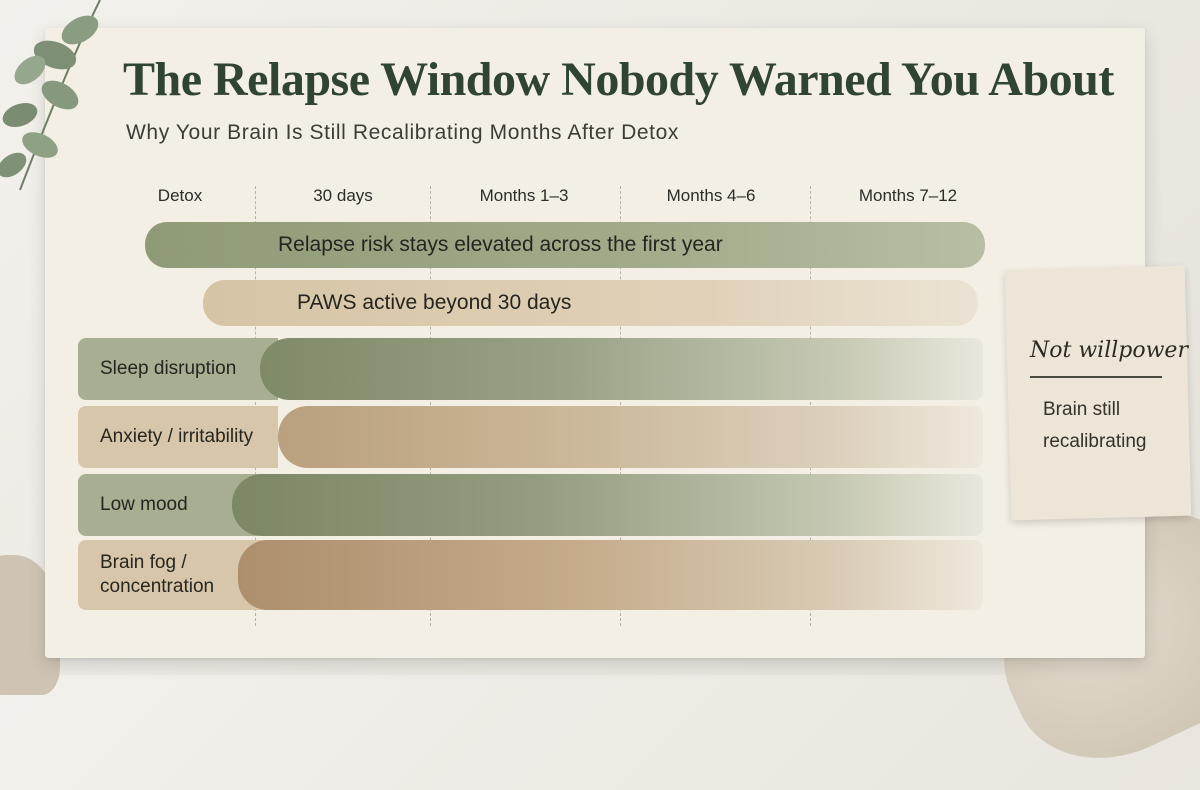 The height and width of the screenshot is (790, 1200). Describe the element at coordinates (144, 504) in the screenshot. I see `symptom-label: Low mood` at that location.